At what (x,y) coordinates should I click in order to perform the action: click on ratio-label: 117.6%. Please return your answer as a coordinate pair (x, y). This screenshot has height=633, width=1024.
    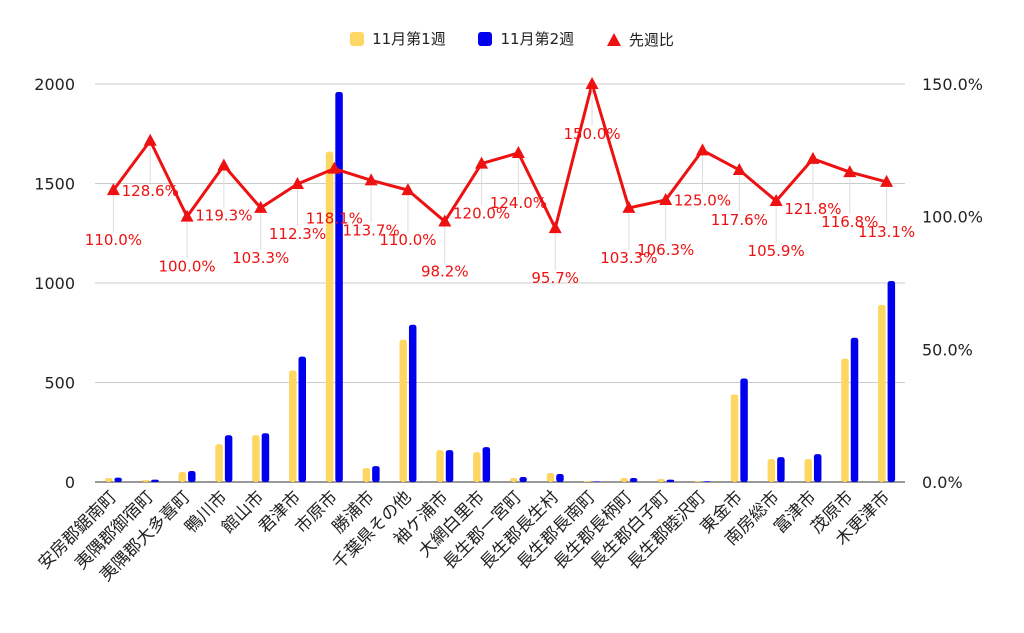
    Looking at the image, I should click on (739, 220).